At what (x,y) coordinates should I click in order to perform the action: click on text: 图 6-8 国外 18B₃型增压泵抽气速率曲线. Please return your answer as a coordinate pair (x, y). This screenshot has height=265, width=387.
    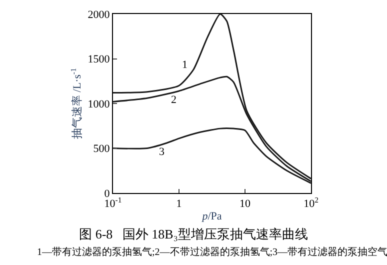
    Looking at the image, I should click on (193, 234).